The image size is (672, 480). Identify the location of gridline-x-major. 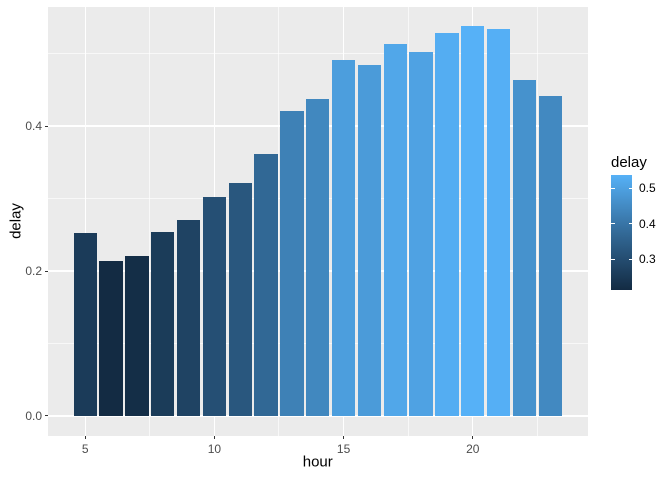
(85, 221).